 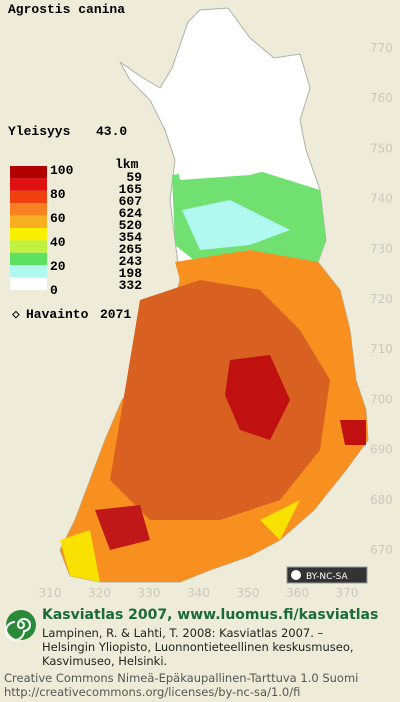 I want to click on grid-y-label: 740, so click(x=381, y=199).